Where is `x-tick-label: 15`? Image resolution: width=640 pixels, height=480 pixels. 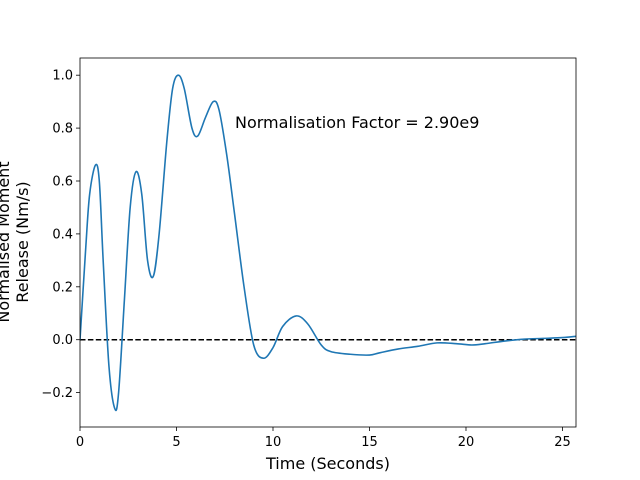 x-tick-label: 15 is located at coordinates (369, 442).